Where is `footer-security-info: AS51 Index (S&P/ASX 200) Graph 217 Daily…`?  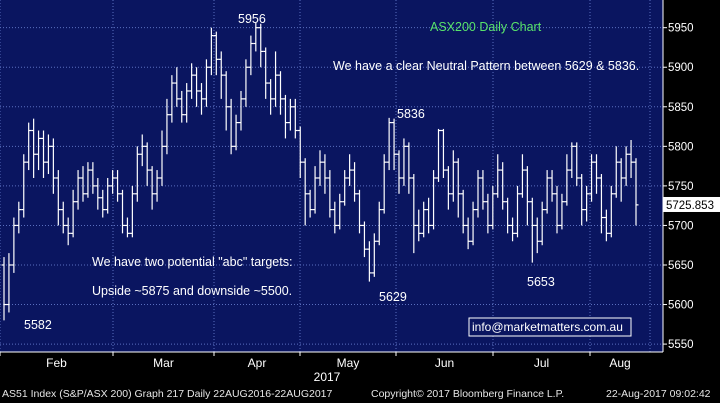
footer-security-info: AS51 Index (S&P/ASX 200) Graph 217 Daily… is located at coordinates (167, 394).